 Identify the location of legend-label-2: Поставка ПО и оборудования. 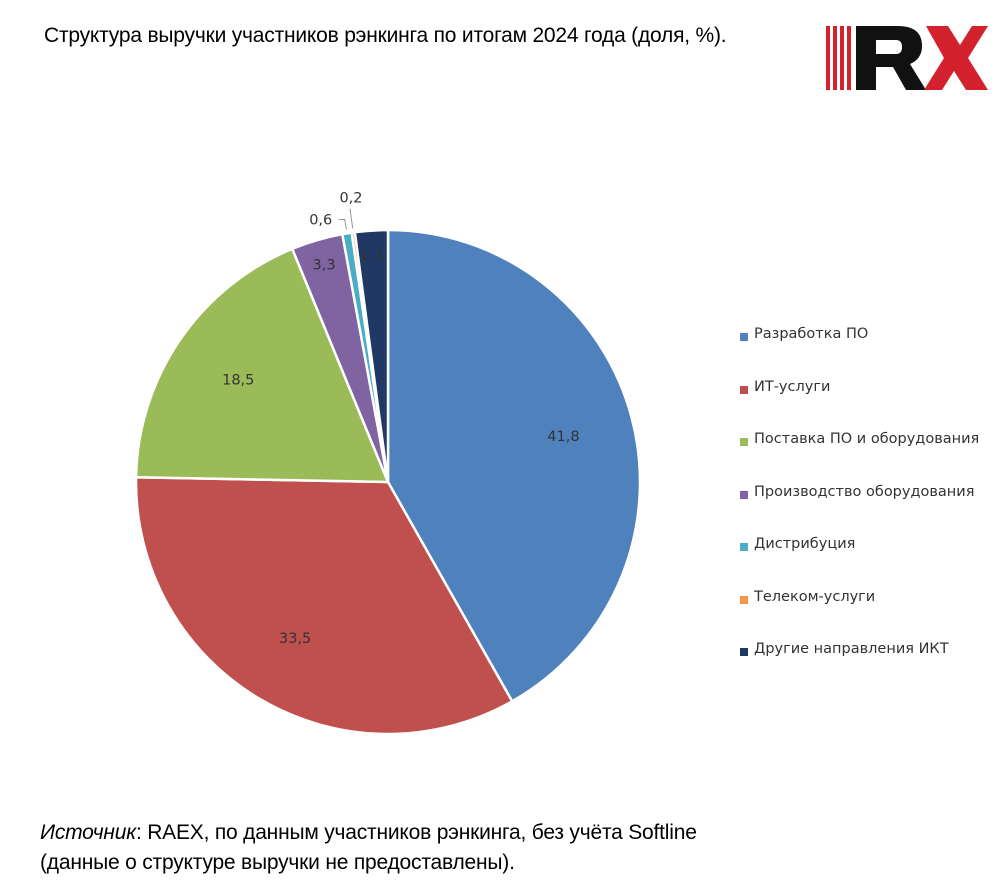
(867, 439).